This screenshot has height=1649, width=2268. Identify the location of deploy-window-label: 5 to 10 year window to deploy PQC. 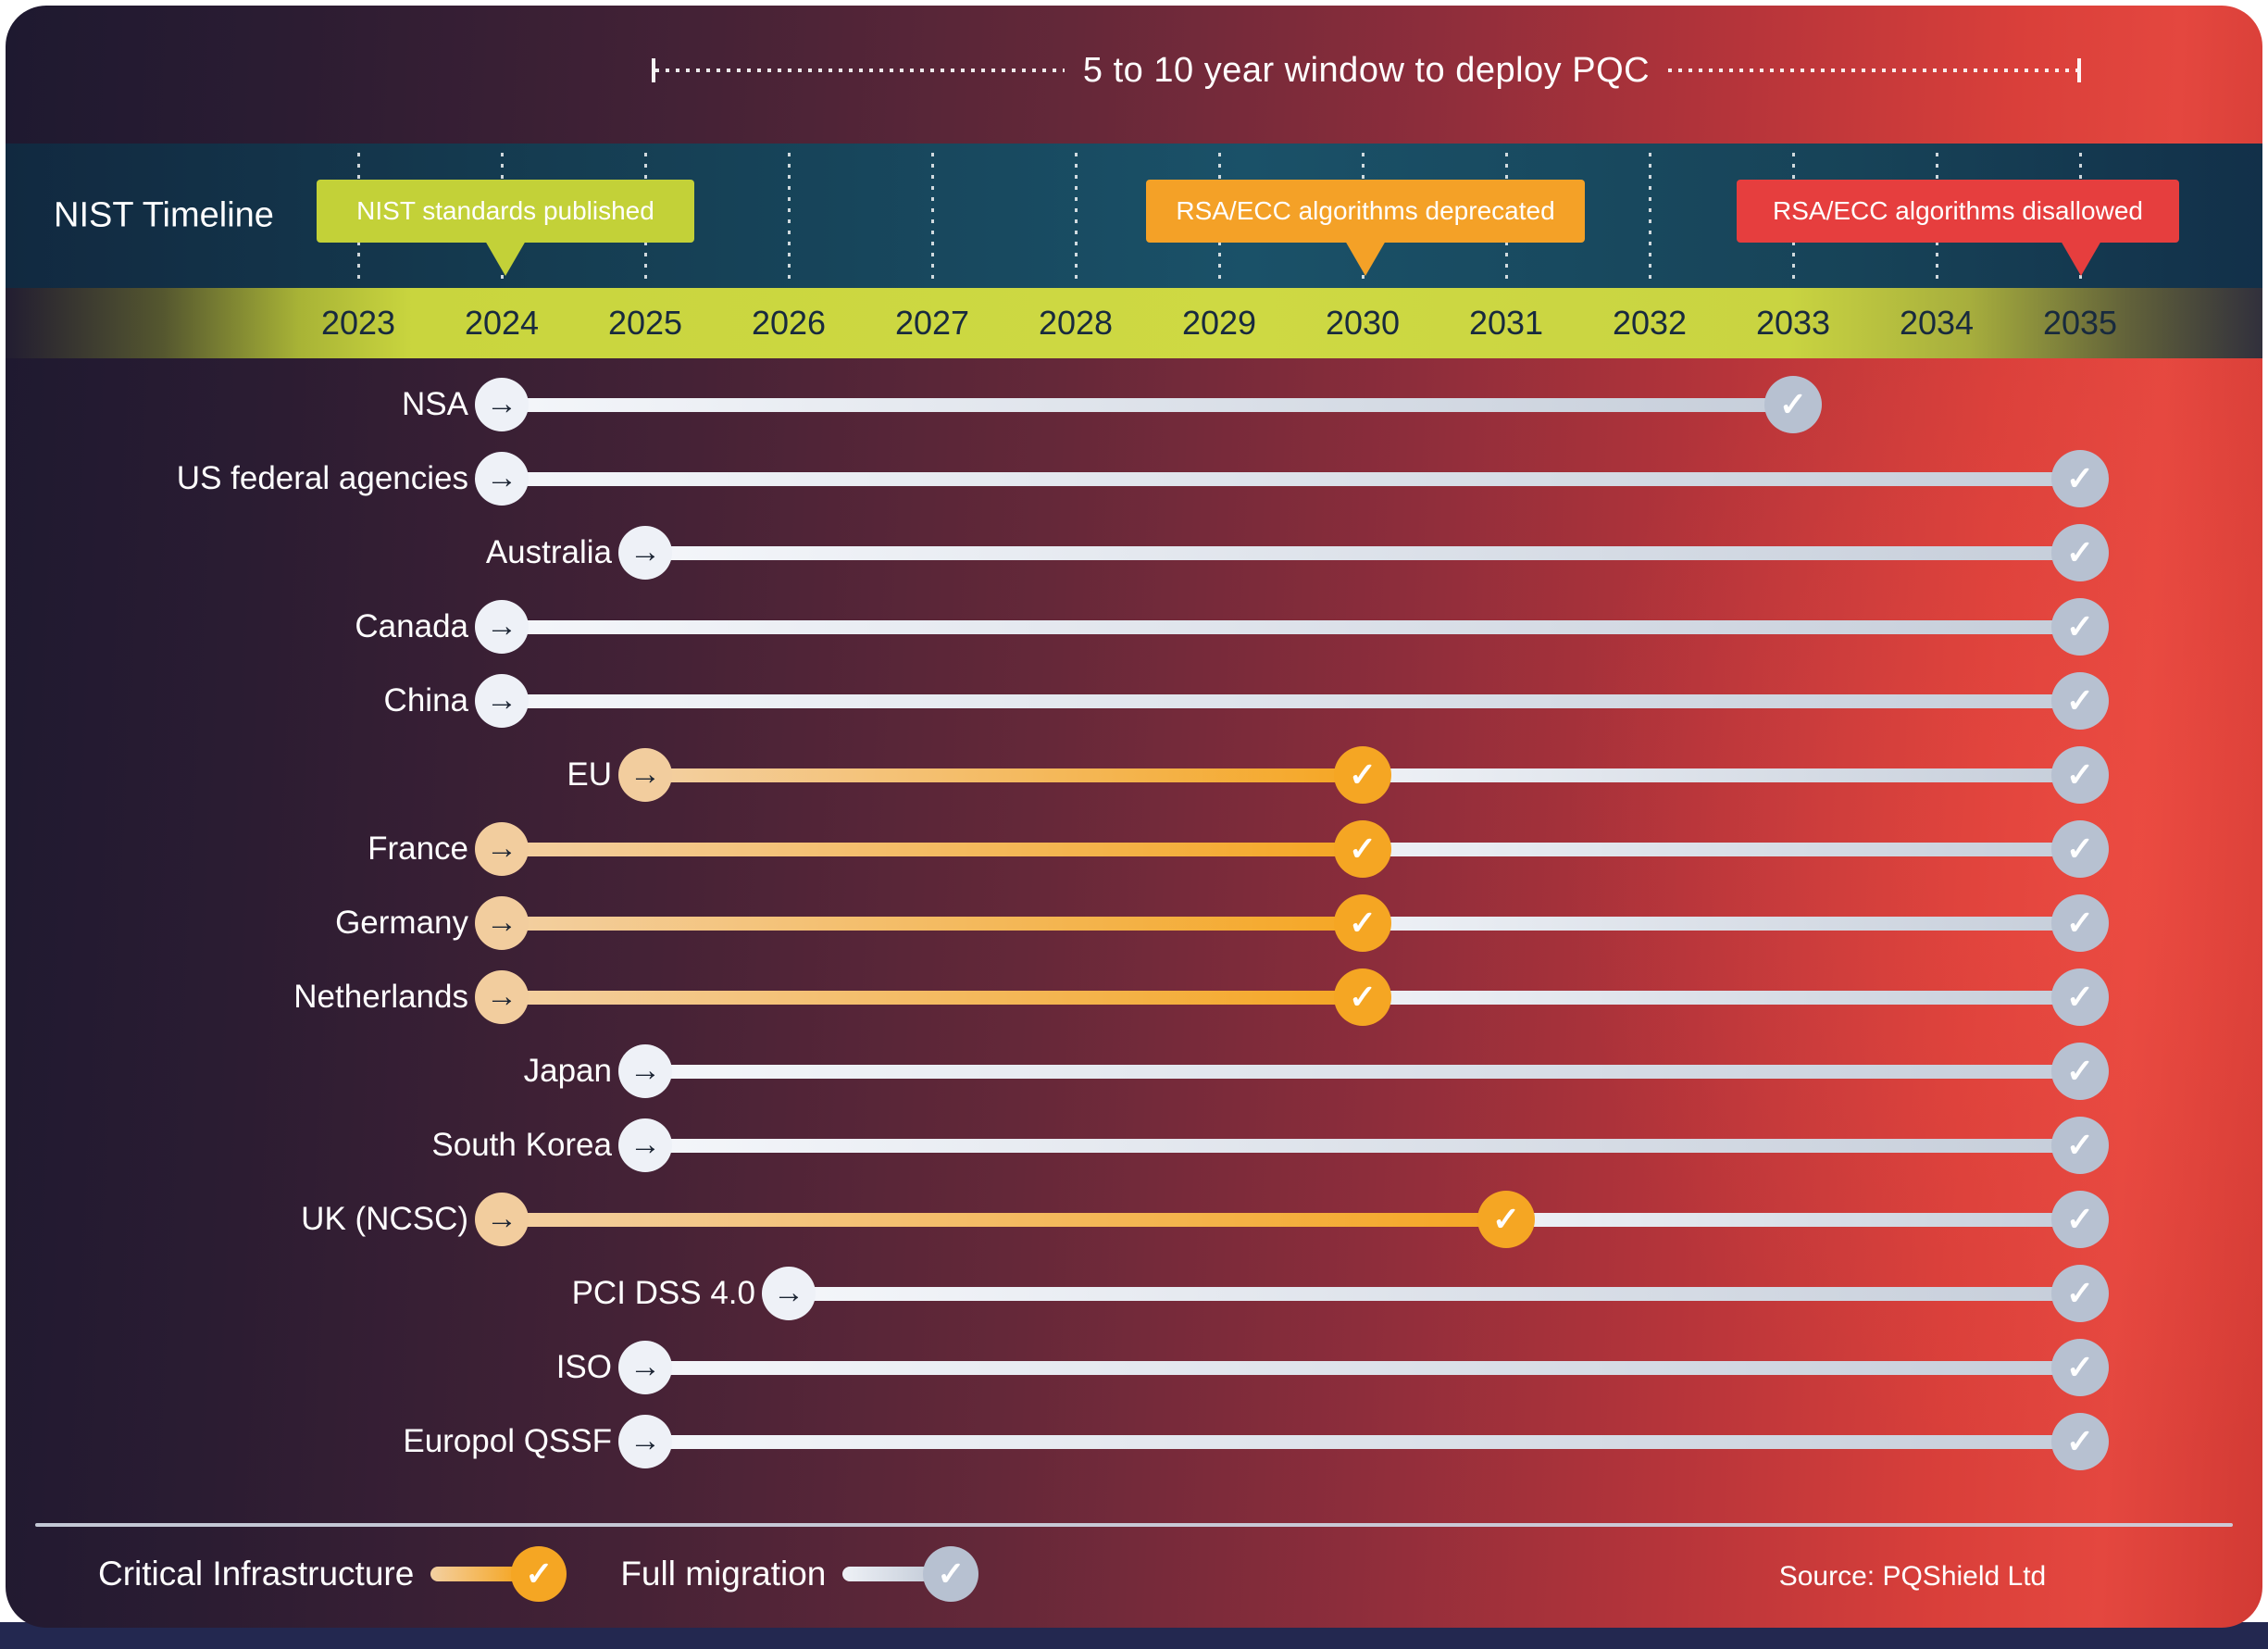
(1366, 70).